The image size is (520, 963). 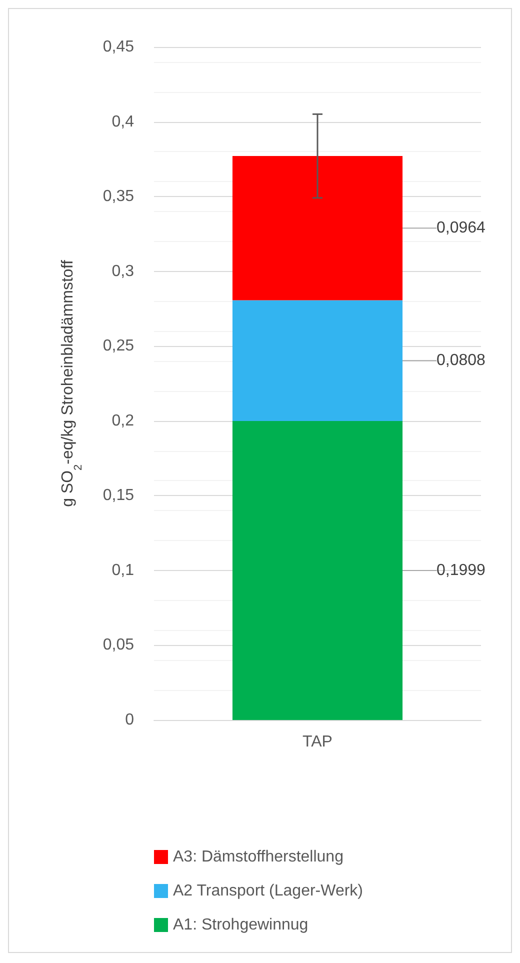 I want to click on y-tick-label: 0, so click(x=129, y=720).